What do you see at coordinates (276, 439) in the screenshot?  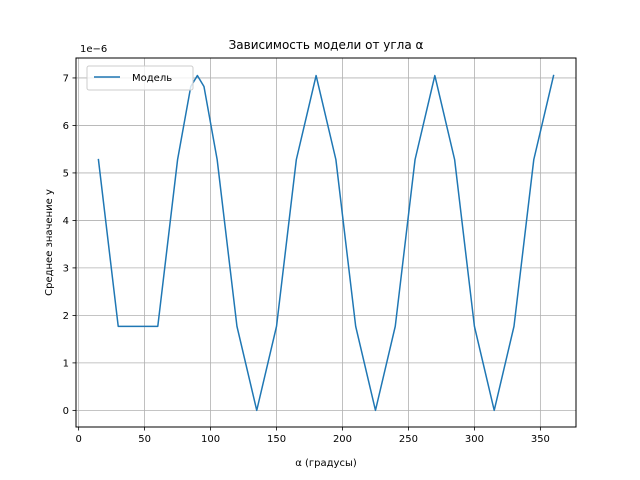 I see `x-tick-label: 150` at bounding box center [276, 439].